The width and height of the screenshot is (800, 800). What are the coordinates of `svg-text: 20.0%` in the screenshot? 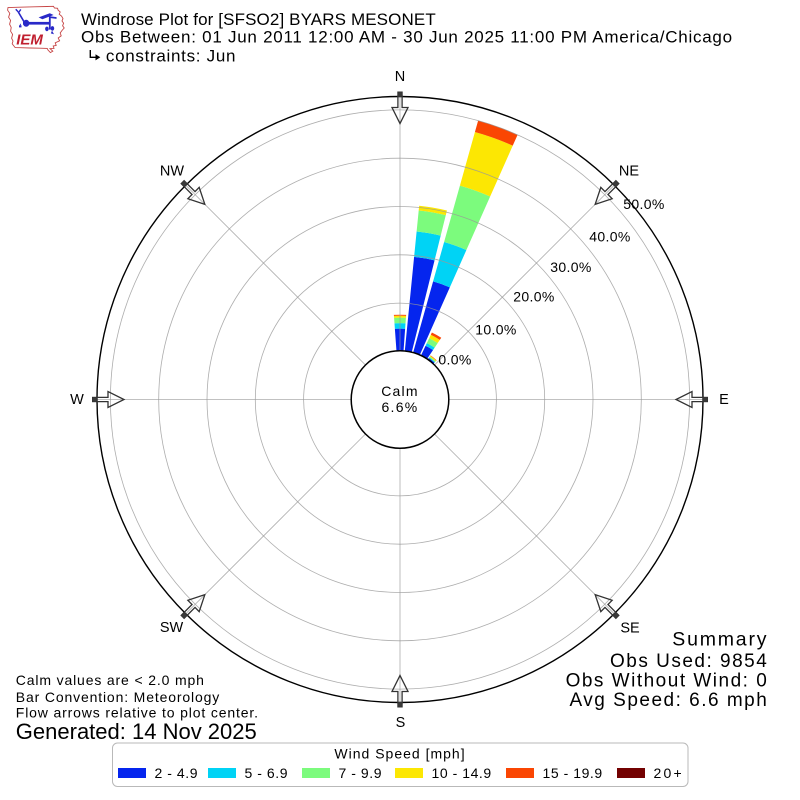 It's located at (533, 297).